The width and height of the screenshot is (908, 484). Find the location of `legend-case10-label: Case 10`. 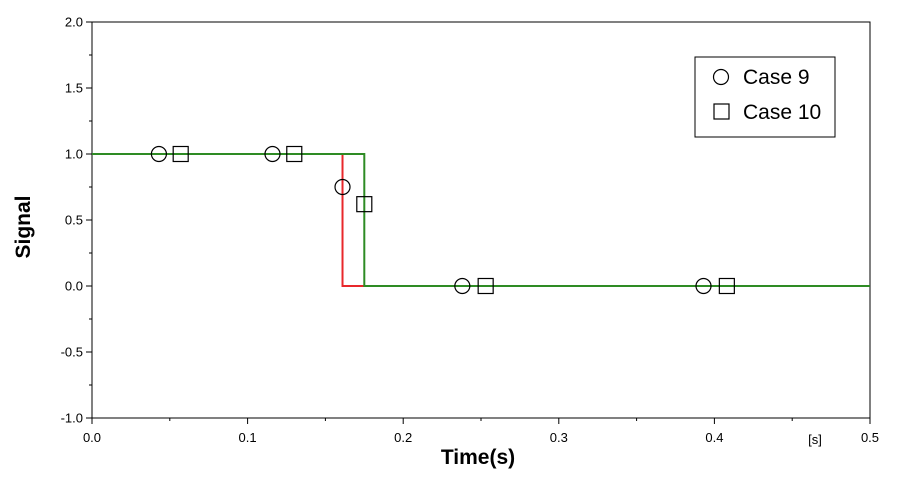

legend-case10-label: Case 10 is located at coordinates (782, 112).